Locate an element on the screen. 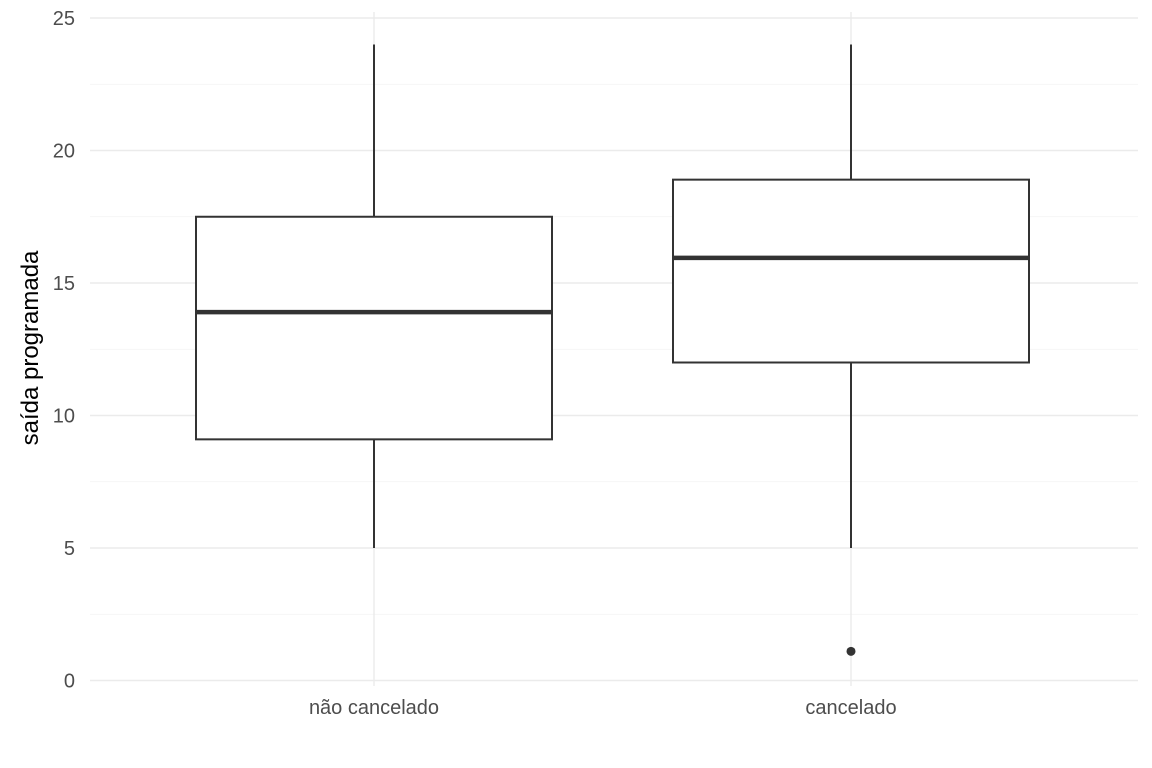  outlier-point is located at coordinates (851, 651).